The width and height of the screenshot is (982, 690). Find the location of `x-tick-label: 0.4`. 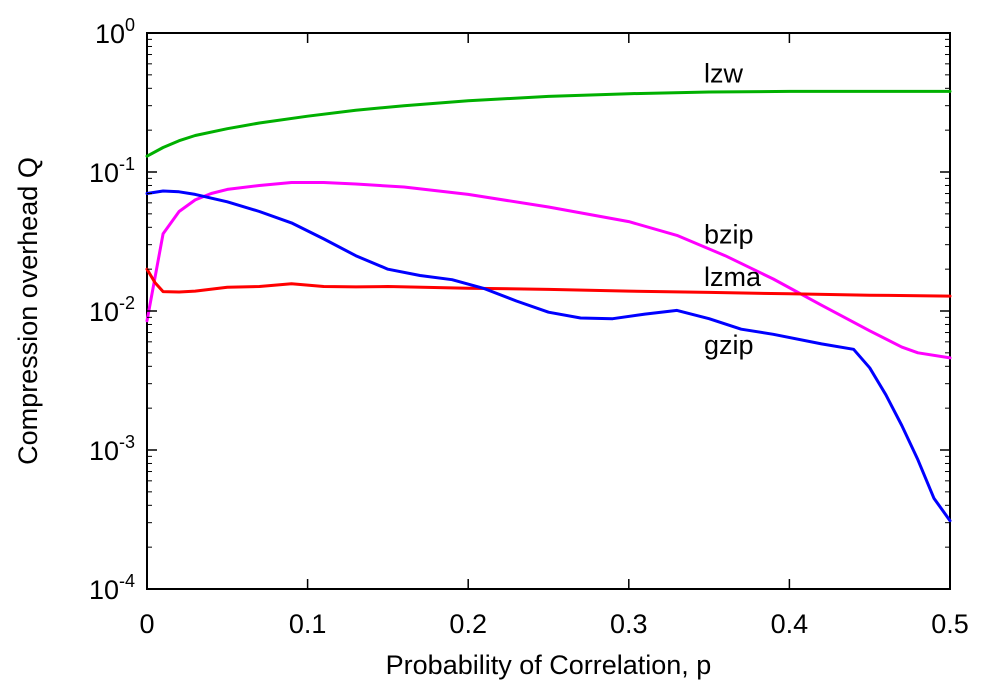

x-tick-label: 0.4 is located at coordinates (790, 624).